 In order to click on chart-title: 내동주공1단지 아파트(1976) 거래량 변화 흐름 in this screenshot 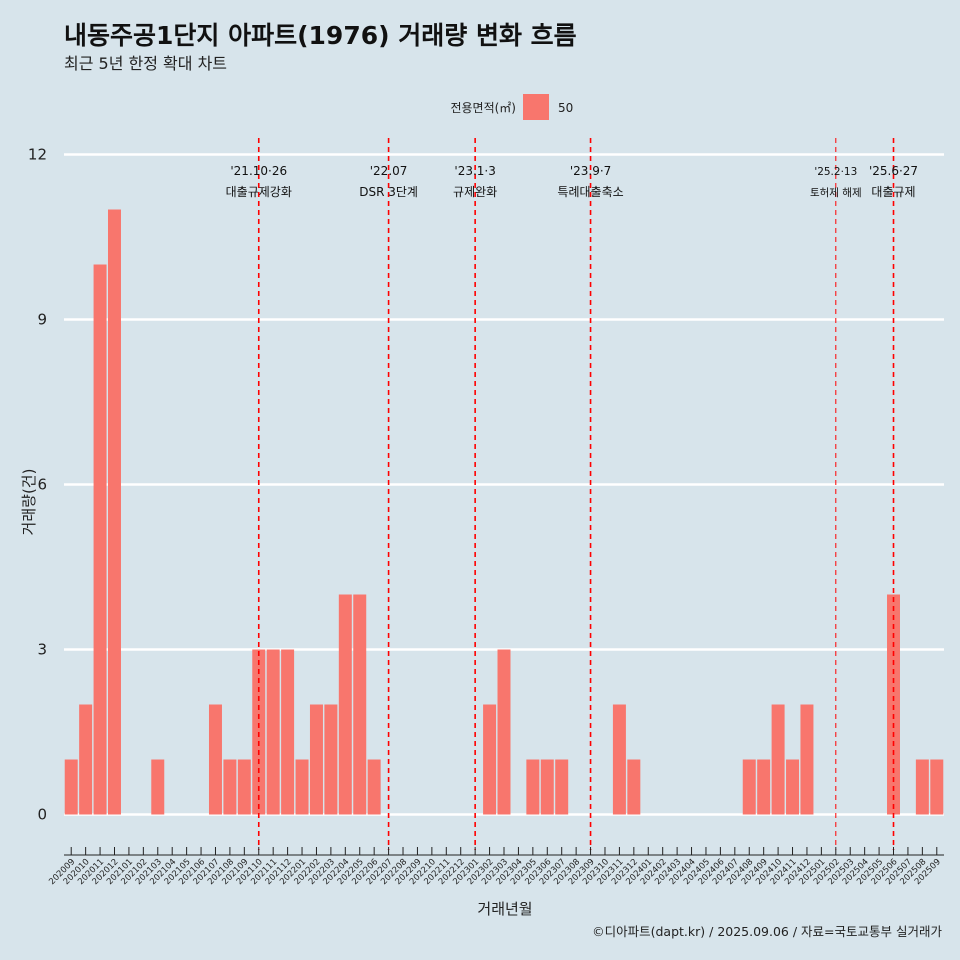, I will do `click(320, 35)`.